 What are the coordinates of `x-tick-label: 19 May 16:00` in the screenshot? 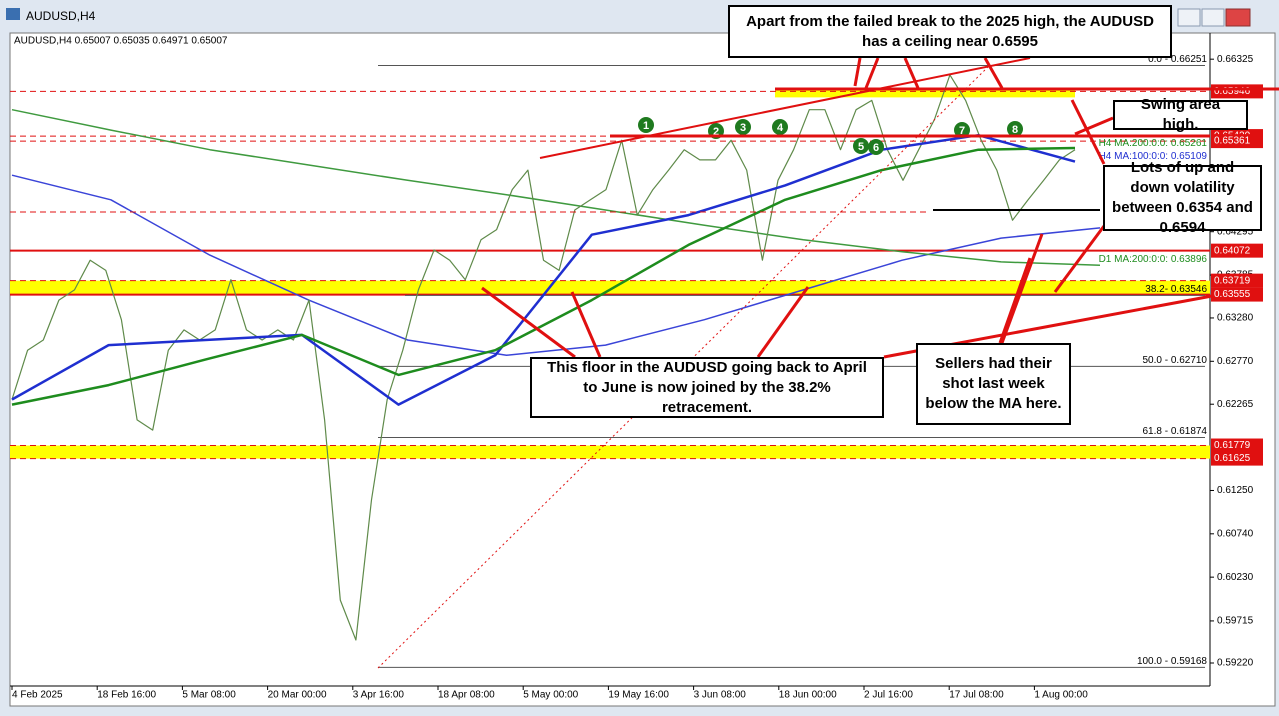 It's located at (638, 695).